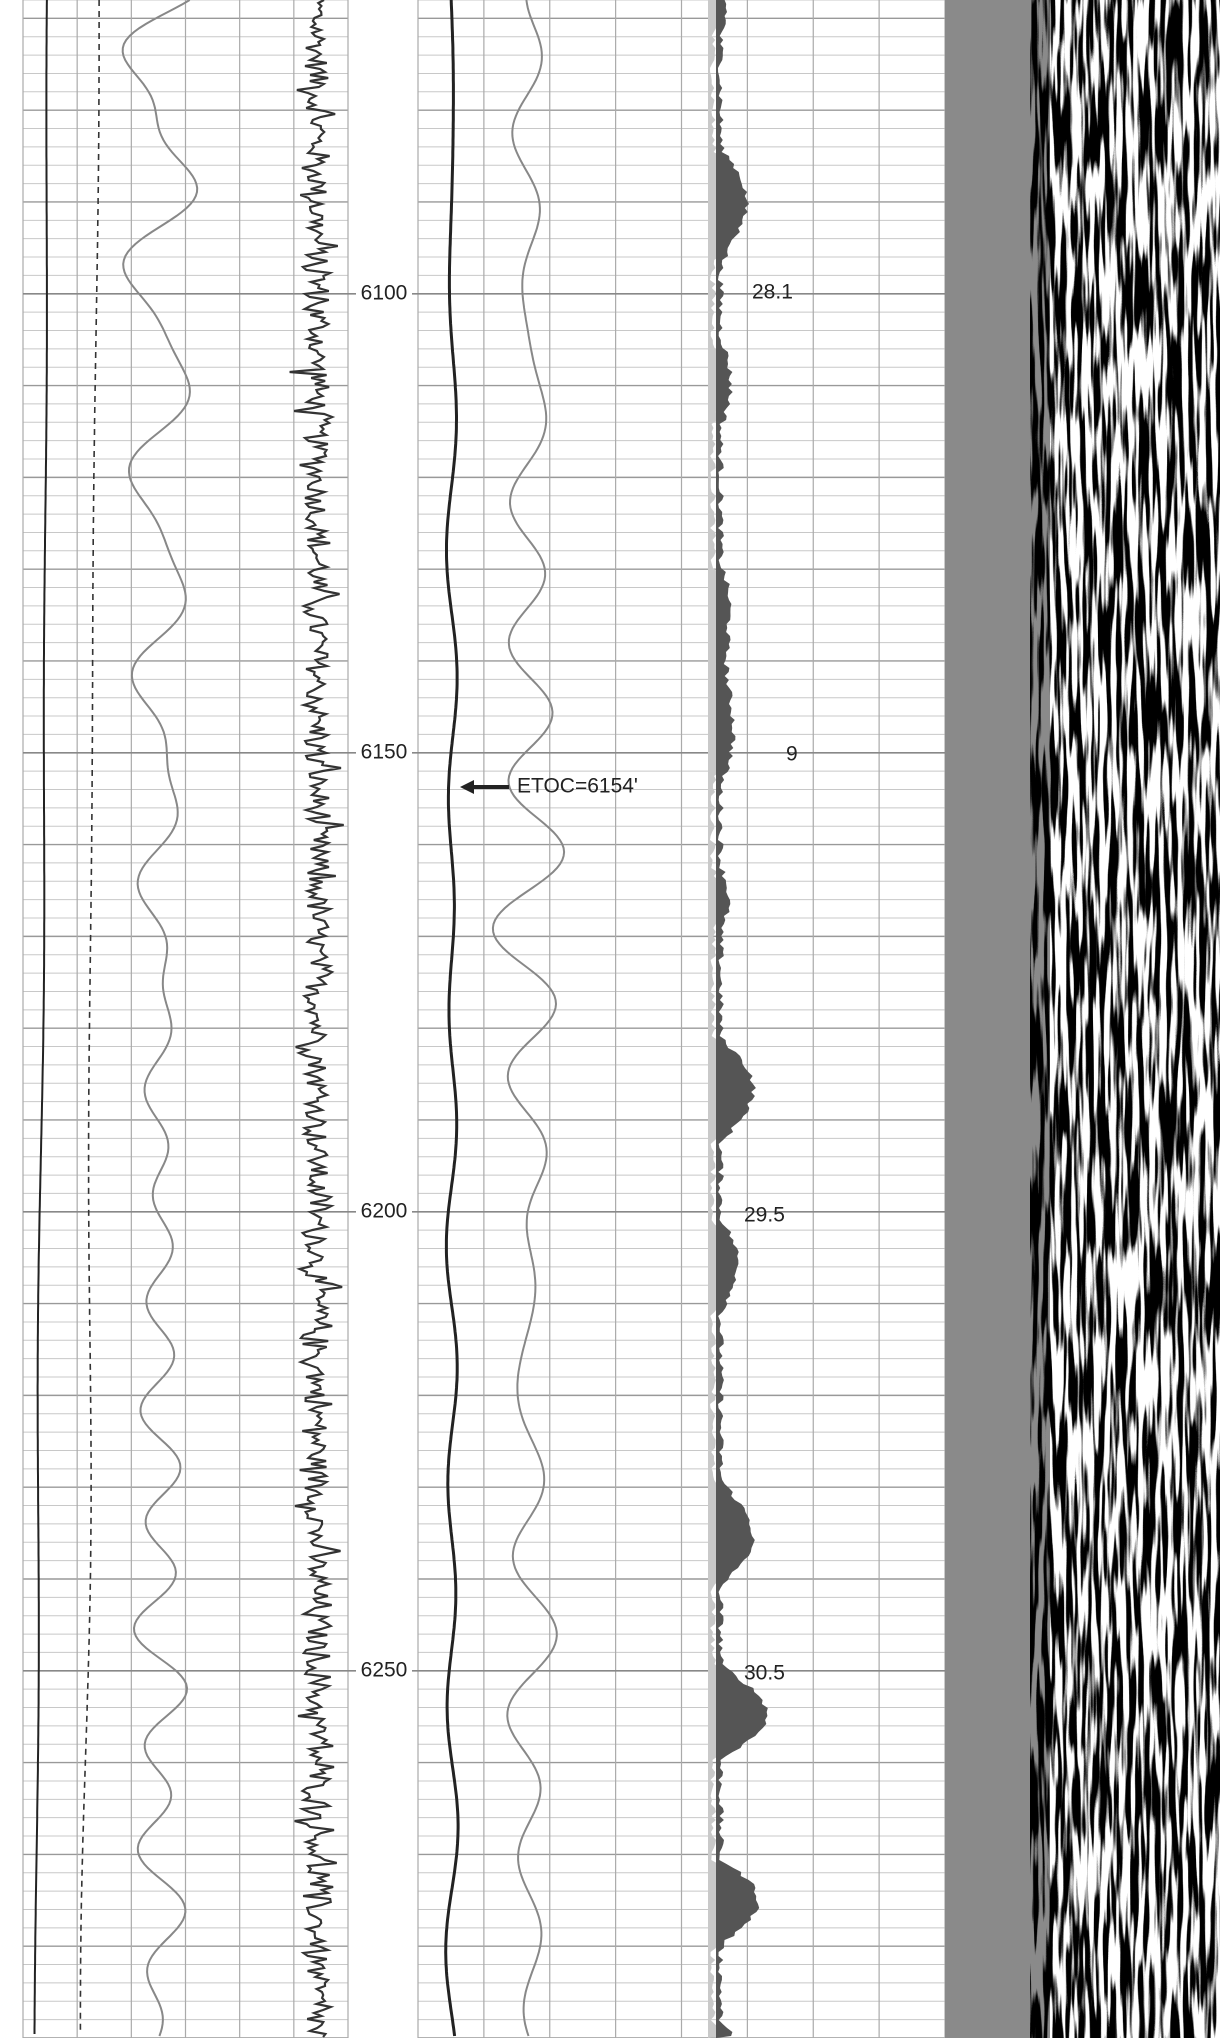 The height and width of the screenshot is (2043, 1220). I want to click on depth-label: 6100, so click(384, 292).